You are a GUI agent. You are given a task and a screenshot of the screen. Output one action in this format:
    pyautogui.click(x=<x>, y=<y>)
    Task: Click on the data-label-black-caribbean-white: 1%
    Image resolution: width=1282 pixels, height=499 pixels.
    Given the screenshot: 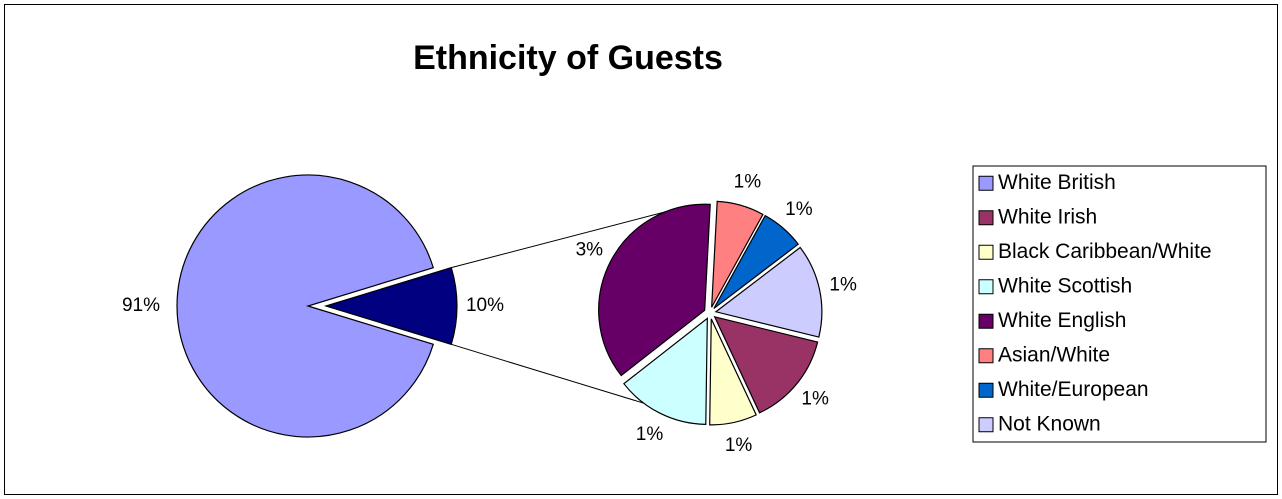 What is the action you would take?
    pyautogui.click(x=739, y=445)
    